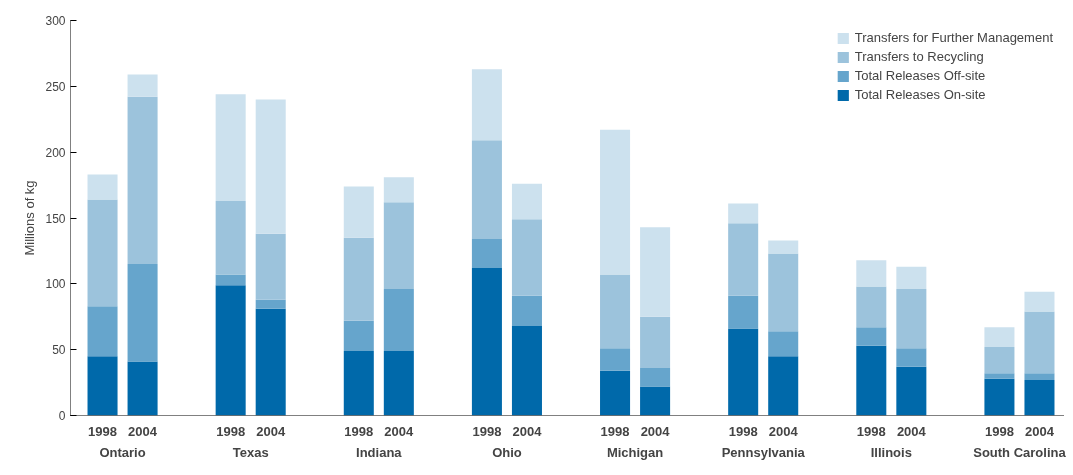 This screenshot has width=1073, height=475. What do you see at coordinates (891, 452) in the screenshot?
I see `text: Illinois` at bounding box center [891, 452].